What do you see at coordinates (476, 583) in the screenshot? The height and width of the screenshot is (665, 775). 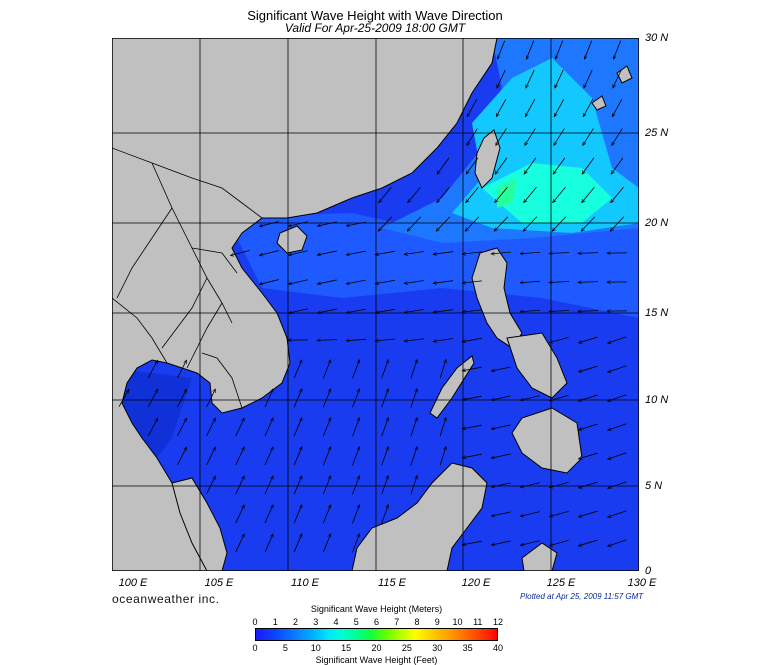 I see `lon-label-120e: 120 E` at bounding box center [476, 583].